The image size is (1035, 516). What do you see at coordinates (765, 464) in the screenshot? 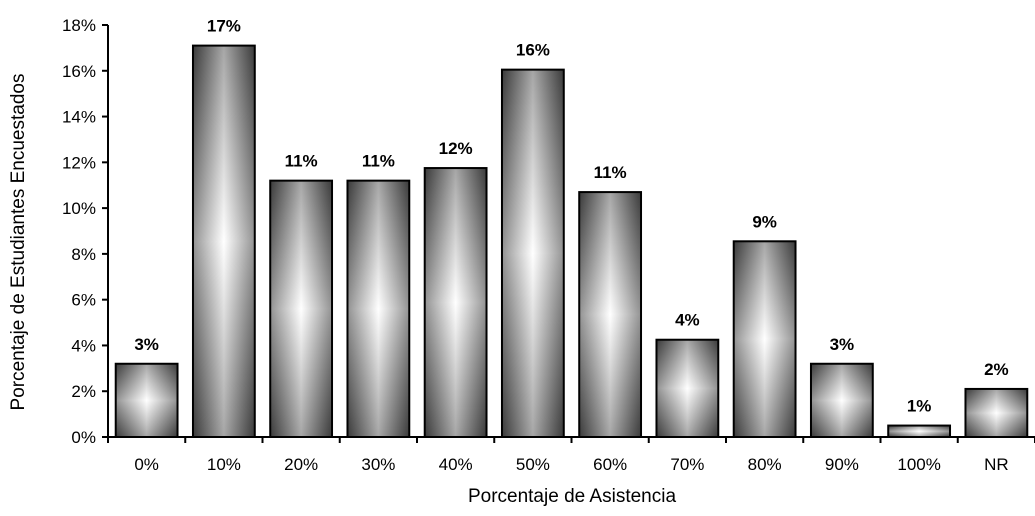
I see `x-tick-label: 80%` at bounding box center [765, 464].